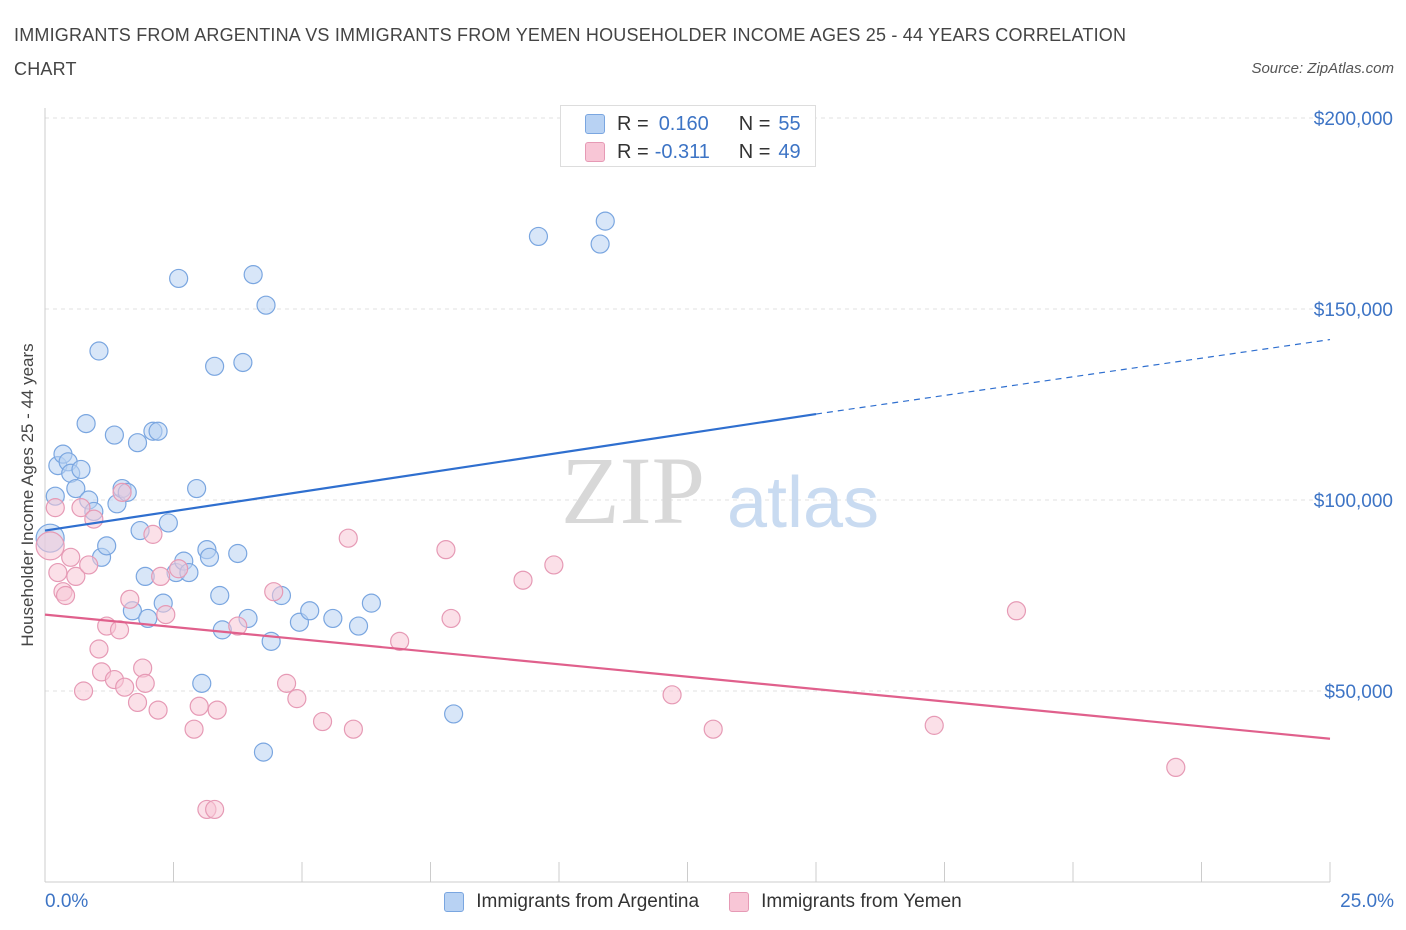  What do you see at coordinates (861, 901) in the screenshot?
I see `legend-label-yemen: Immigrants from Yemen` at bounding box center [861, 901].